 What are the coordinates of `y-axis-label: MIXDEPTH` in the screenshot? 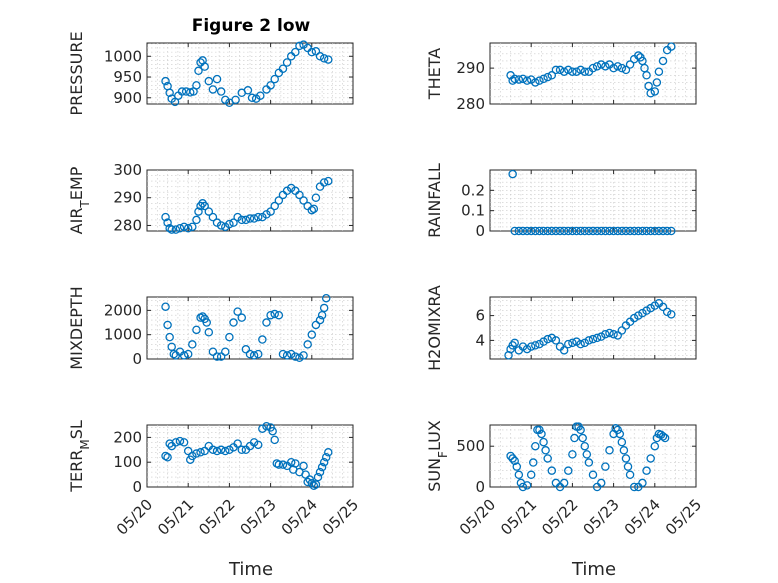 It's located at (76, 327).